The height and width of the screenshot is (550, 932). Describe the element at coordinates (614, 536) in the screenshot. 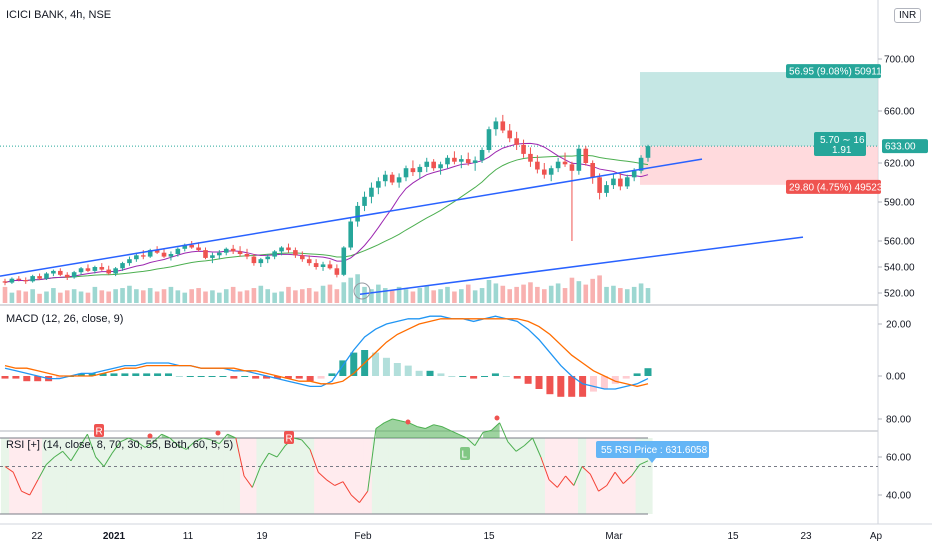

I see `time-tick-label: Mar` at that location.